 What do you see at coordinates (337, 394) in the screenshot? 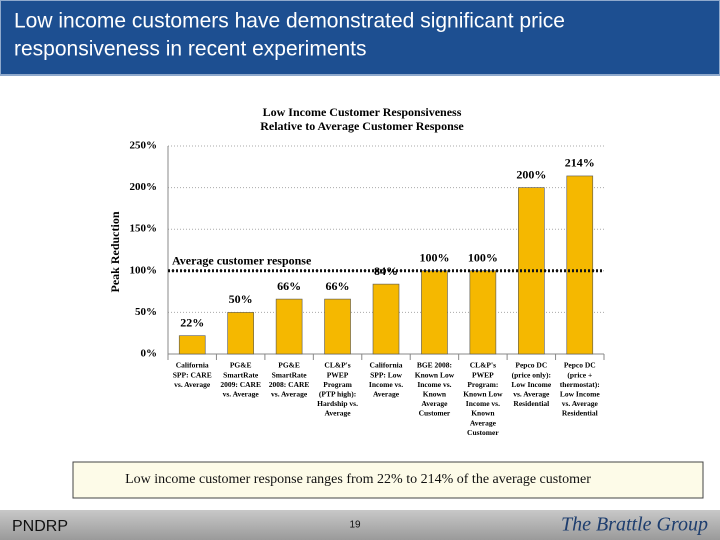
I see `x-tick-label: (PTP high):` at bounding box center [337, 394].